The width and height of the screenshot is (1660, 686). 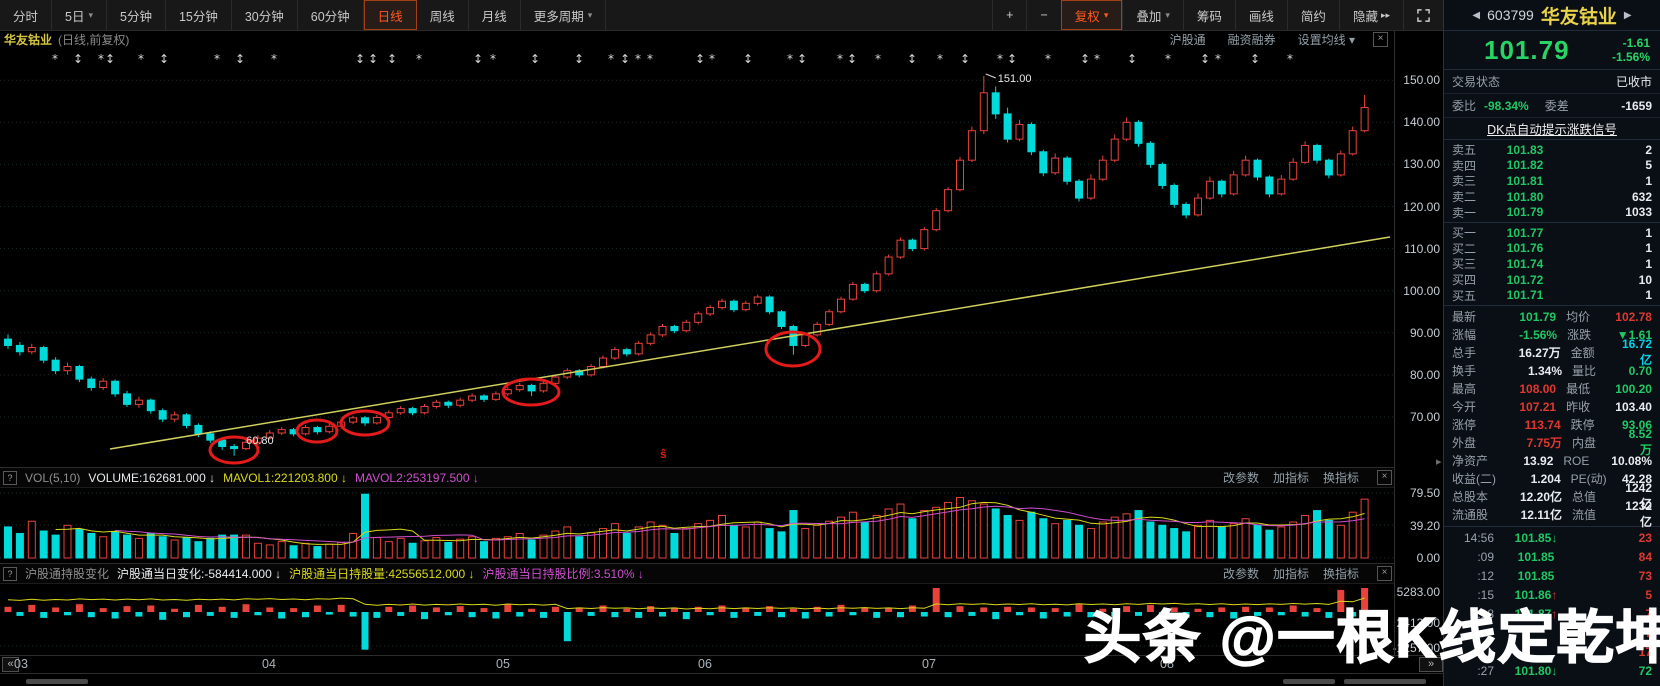 I want to click on period-15min: 15分钟, so click(x=199, y=15).